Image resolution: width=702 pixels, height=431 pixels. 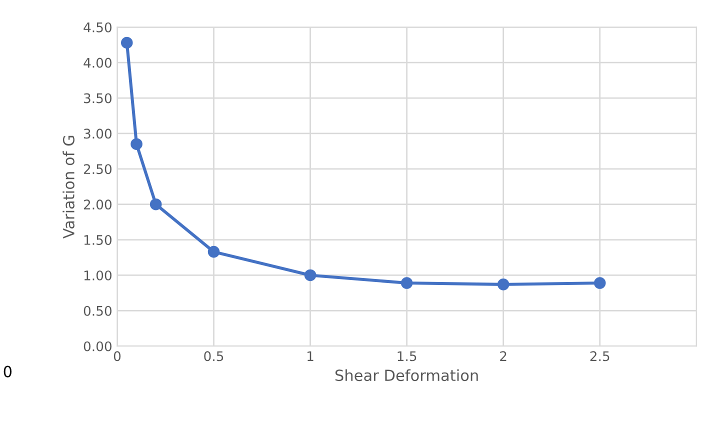 I want to click on x-axis-title: Shear Deformation, so click(x=406, y=375).